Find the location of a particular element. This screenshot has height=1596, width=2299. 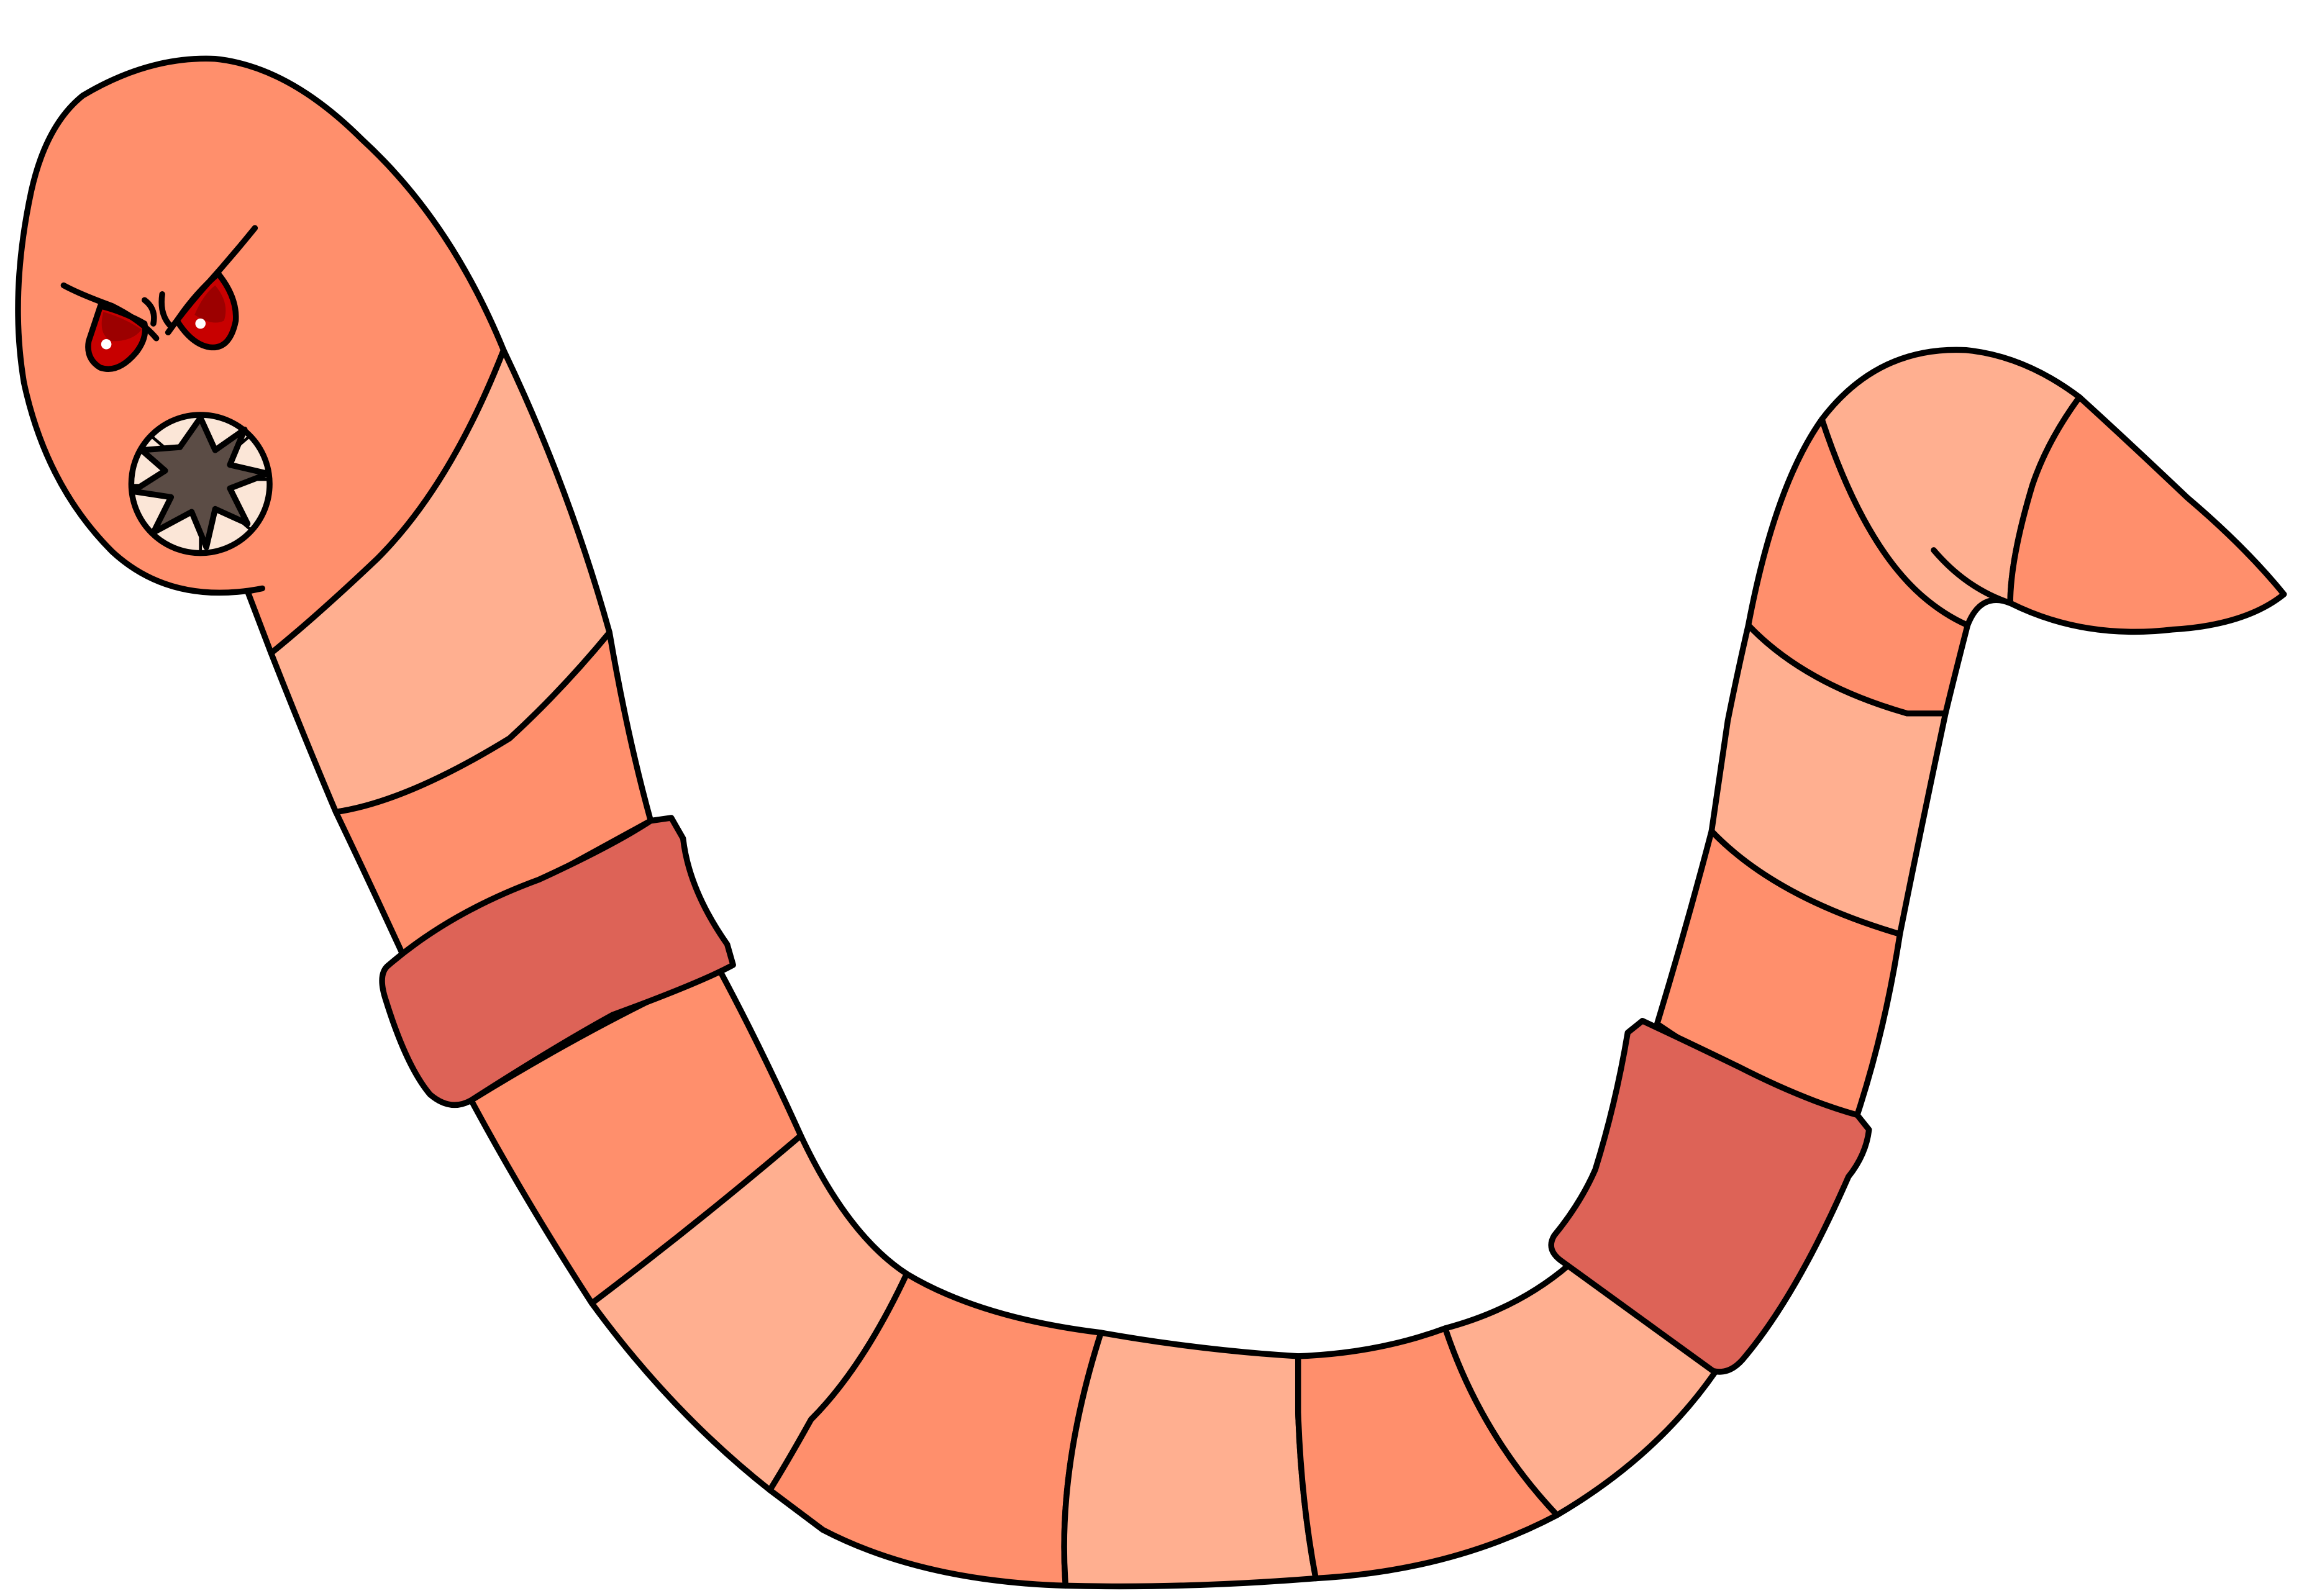

worm-band-right is located at coordinates (1710, 1196).